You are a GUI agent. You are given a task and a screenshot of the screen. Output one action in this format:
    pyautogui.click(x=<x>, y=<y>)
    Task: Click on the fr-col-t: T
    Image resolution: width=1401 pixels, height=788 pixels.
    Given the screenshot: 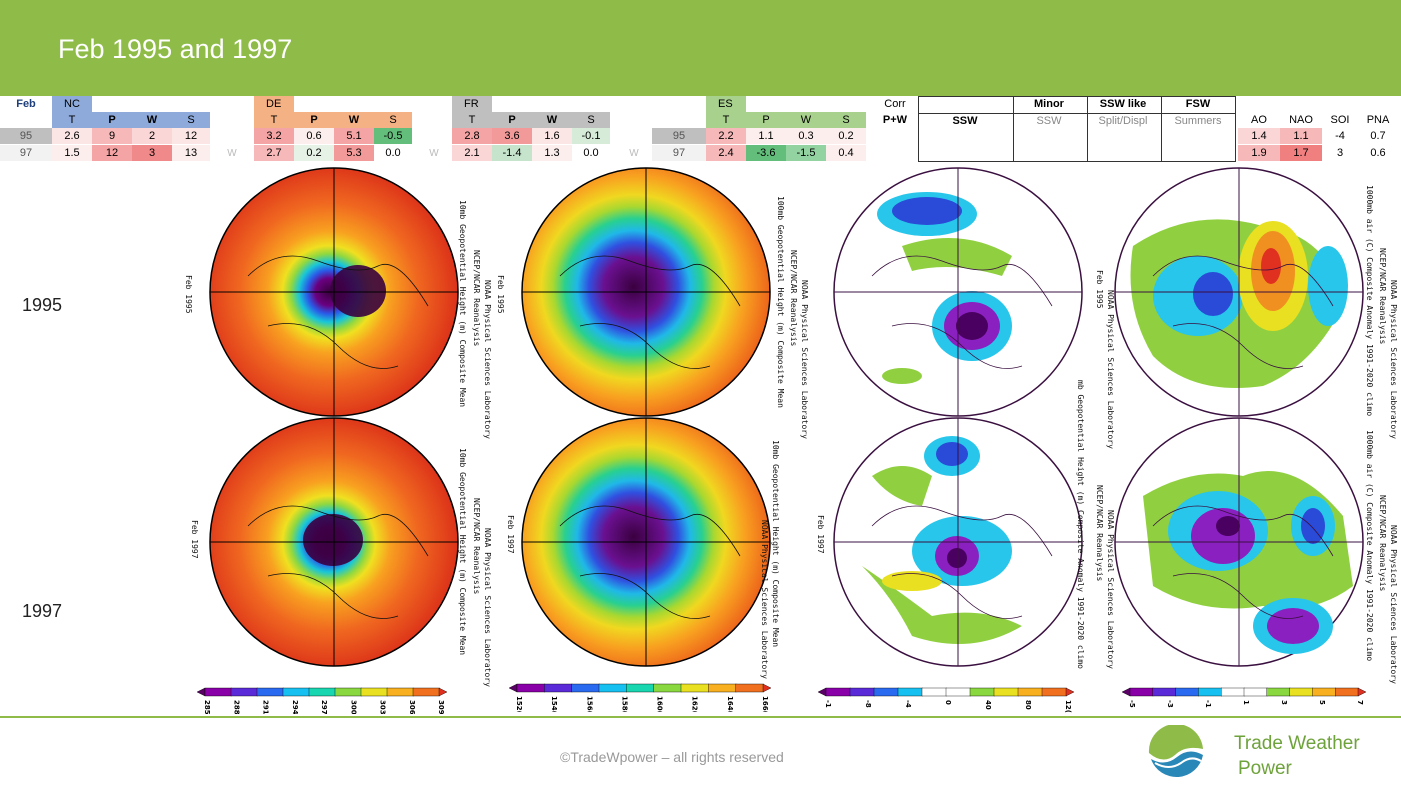 What is the action you would take?
    pyautogui.click(x=472, y=120)
    